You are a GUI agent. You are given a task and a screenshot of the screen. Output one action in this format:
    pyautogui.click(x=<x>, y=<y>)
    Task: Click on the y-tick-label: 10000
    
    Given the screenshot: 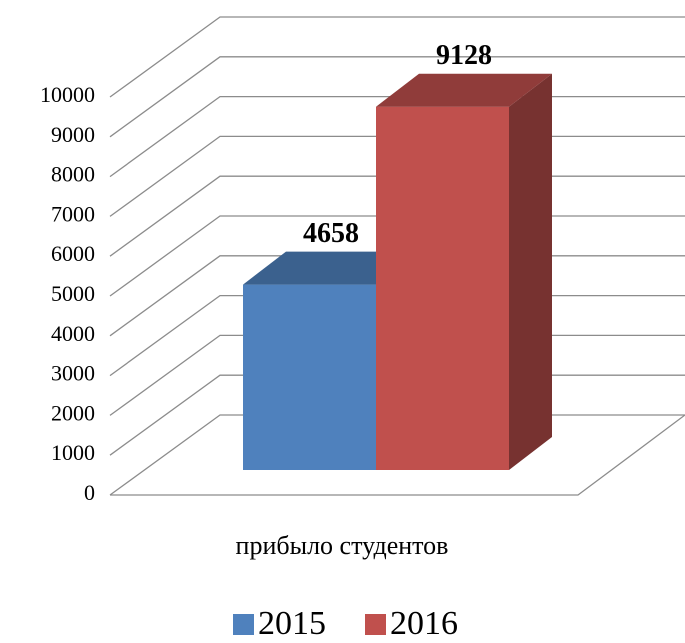 What is the action you would take?
    pyautogui.click(x=67, y=94)
    